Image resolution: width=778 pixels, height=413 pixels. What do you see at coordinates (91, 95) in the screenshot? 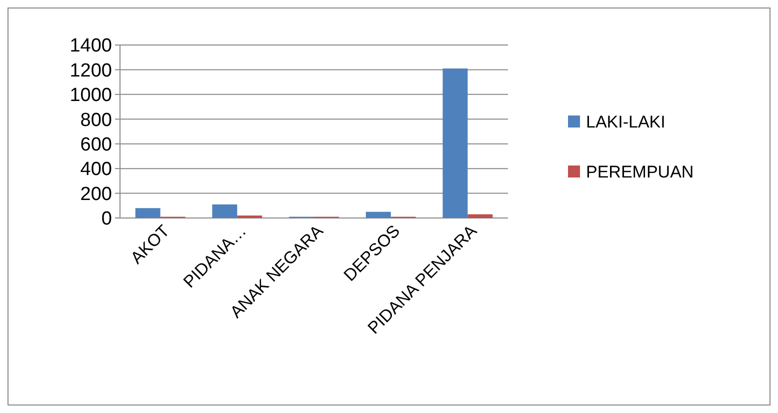
I see `y-tick-label: 1000` at bounding box center [91, 95].